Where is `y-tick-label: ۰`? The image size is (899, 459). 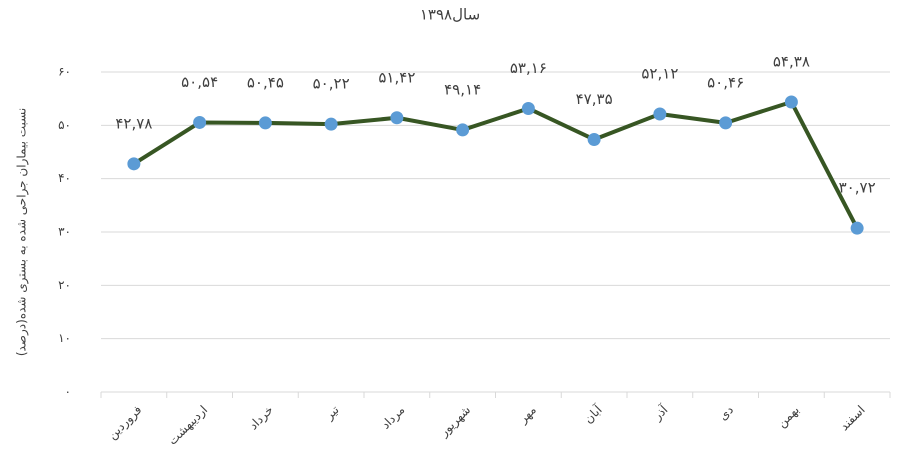 y-tick-label: ۰ is located at coordinates (68, 392).